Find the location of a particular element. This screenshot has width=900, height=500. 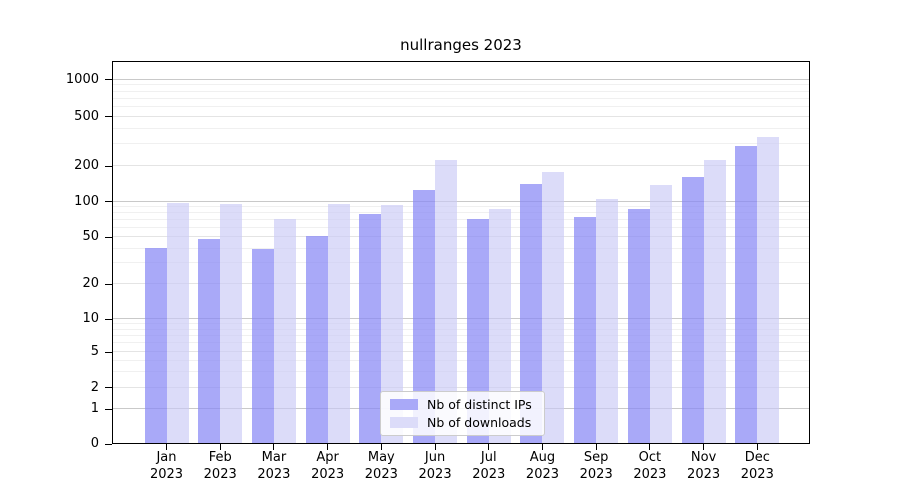

bar-downloads-apr is located at coordinates (338, 323).